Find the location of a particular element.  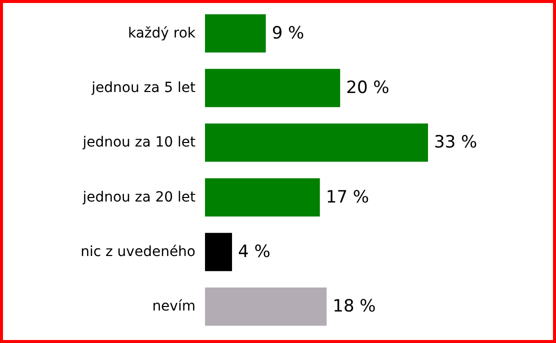

data-label: 17 % is located at coordinates (348, 197).